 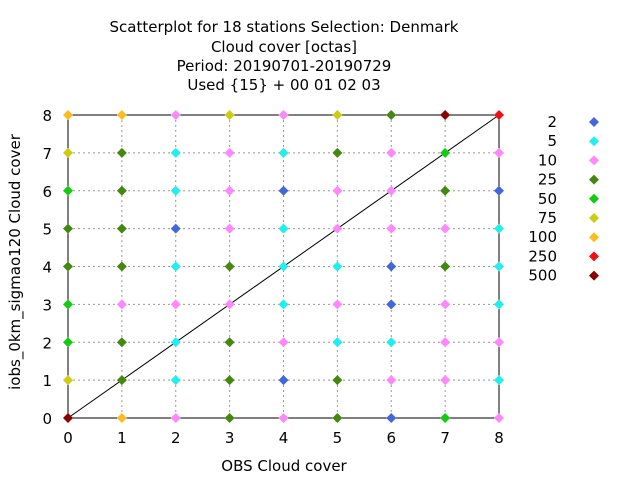 What do you see at coordinates (68, 438) in the screenshot?
I see `x-tick-label-0: 0` at bounding box center [68, 438].